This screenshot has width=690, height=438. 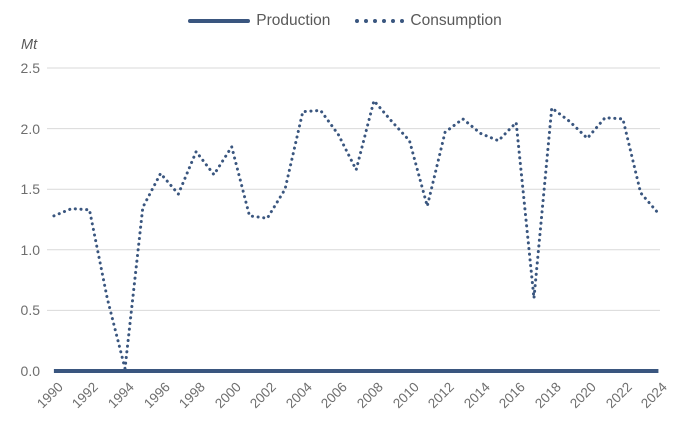 I want to click on y-tick-label: 0.0, so click(x=30, y=371).